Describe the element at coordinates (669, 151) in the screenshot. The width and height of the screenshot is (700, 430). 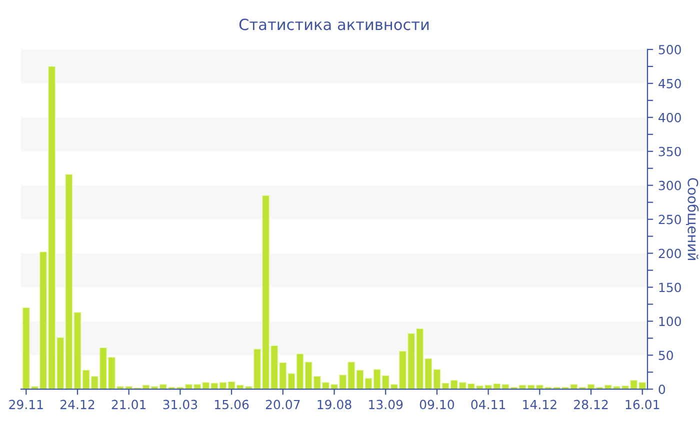
I see `y-tick-label: 350` at that location.